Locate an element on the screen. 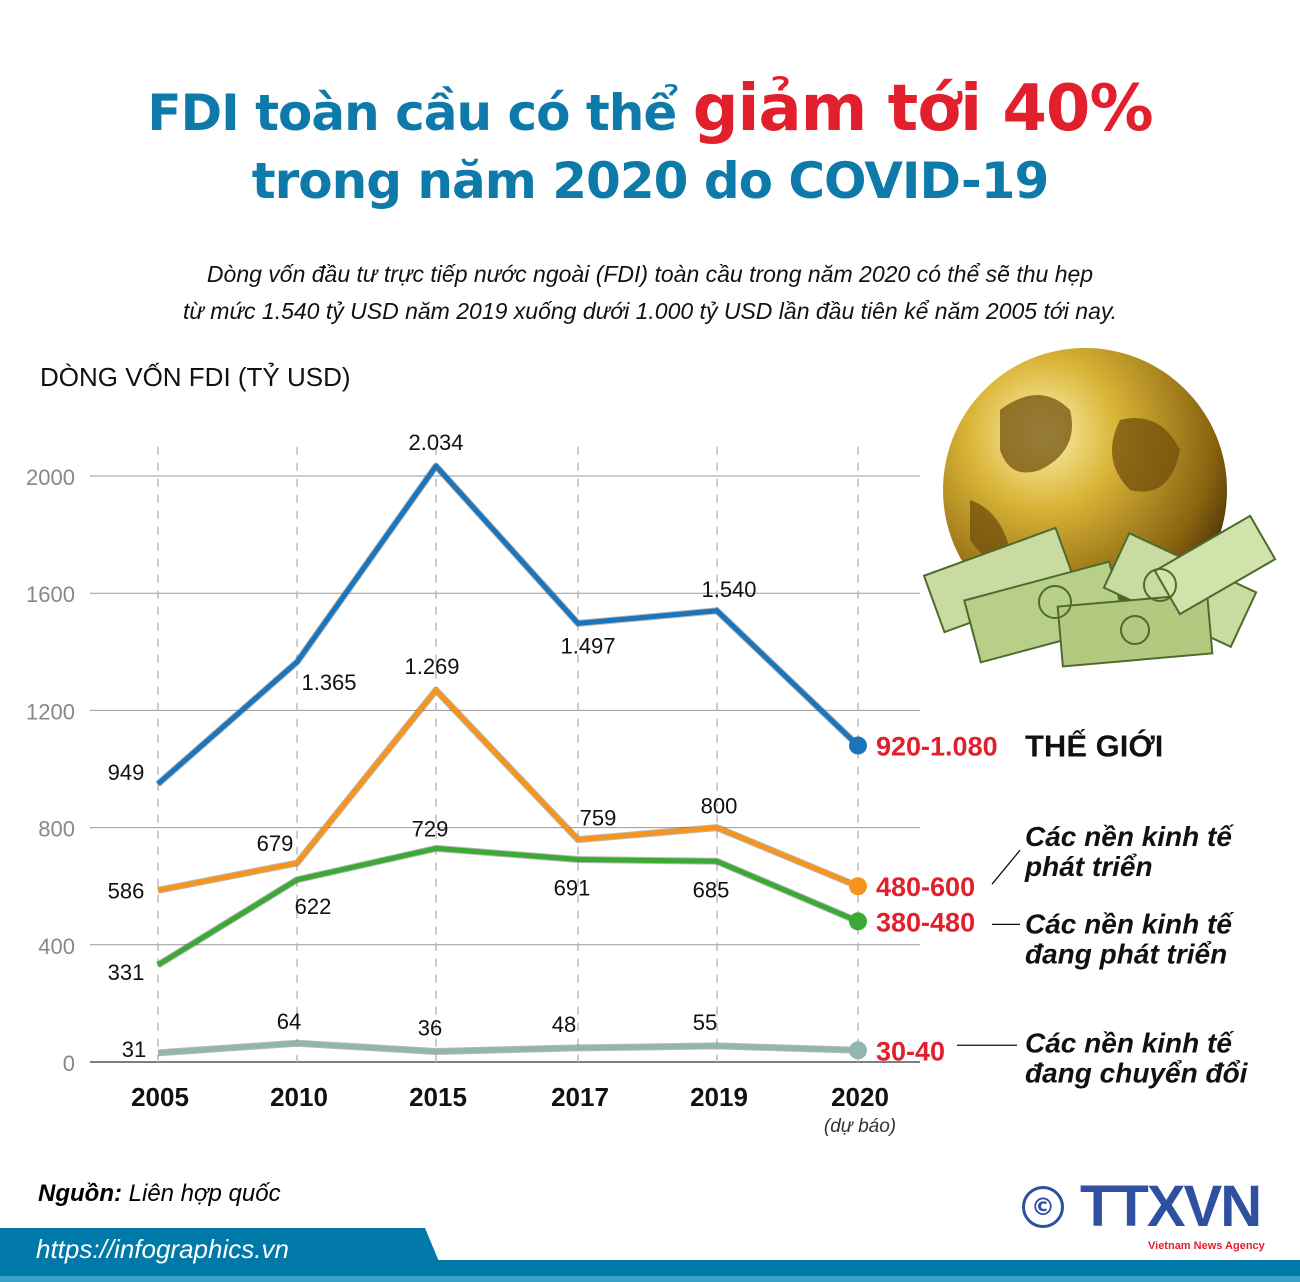 The image size is (1300, 1282). x-tick-label: 2017 is located at coordinates (580, 1097).